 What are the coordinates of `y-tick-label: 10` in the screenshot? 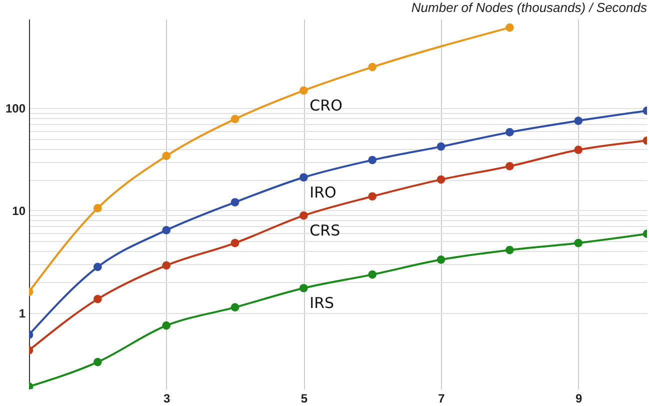 It's located at (19, 211).